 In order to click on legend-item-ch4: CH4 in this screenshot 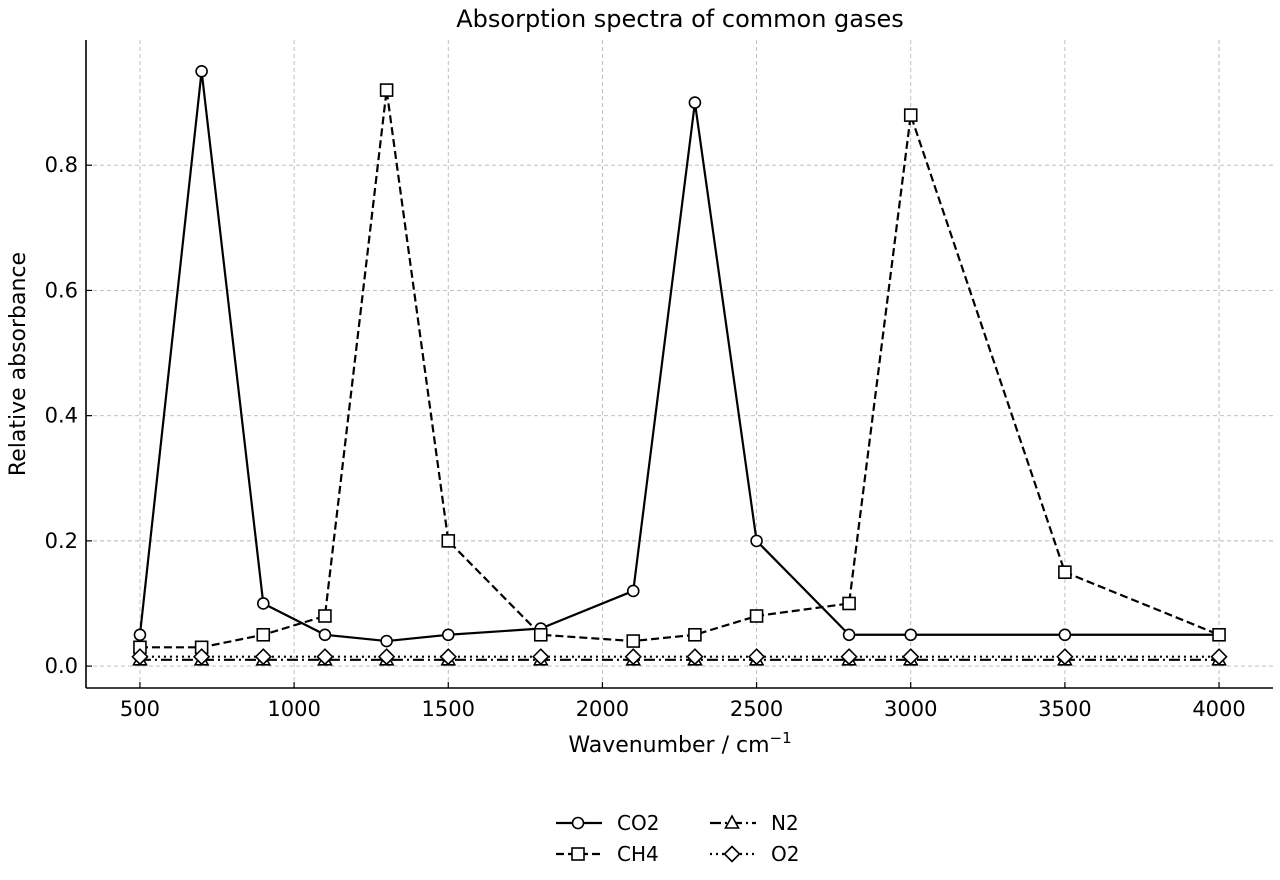, I will do `click(607, 854)`.